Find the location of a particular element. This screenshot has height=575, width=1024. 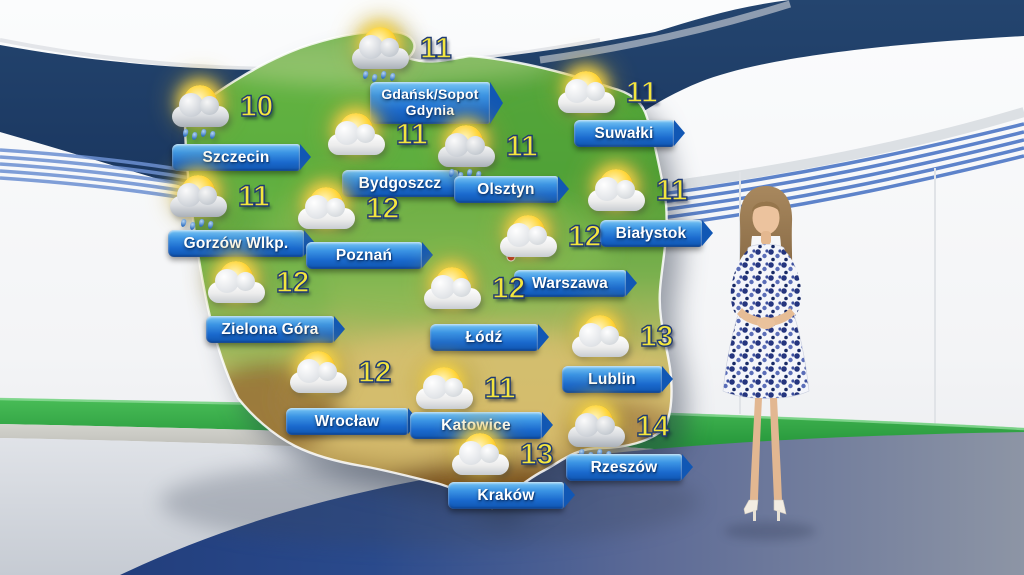

city-label: Białystok is located at coordinates (656, 233).